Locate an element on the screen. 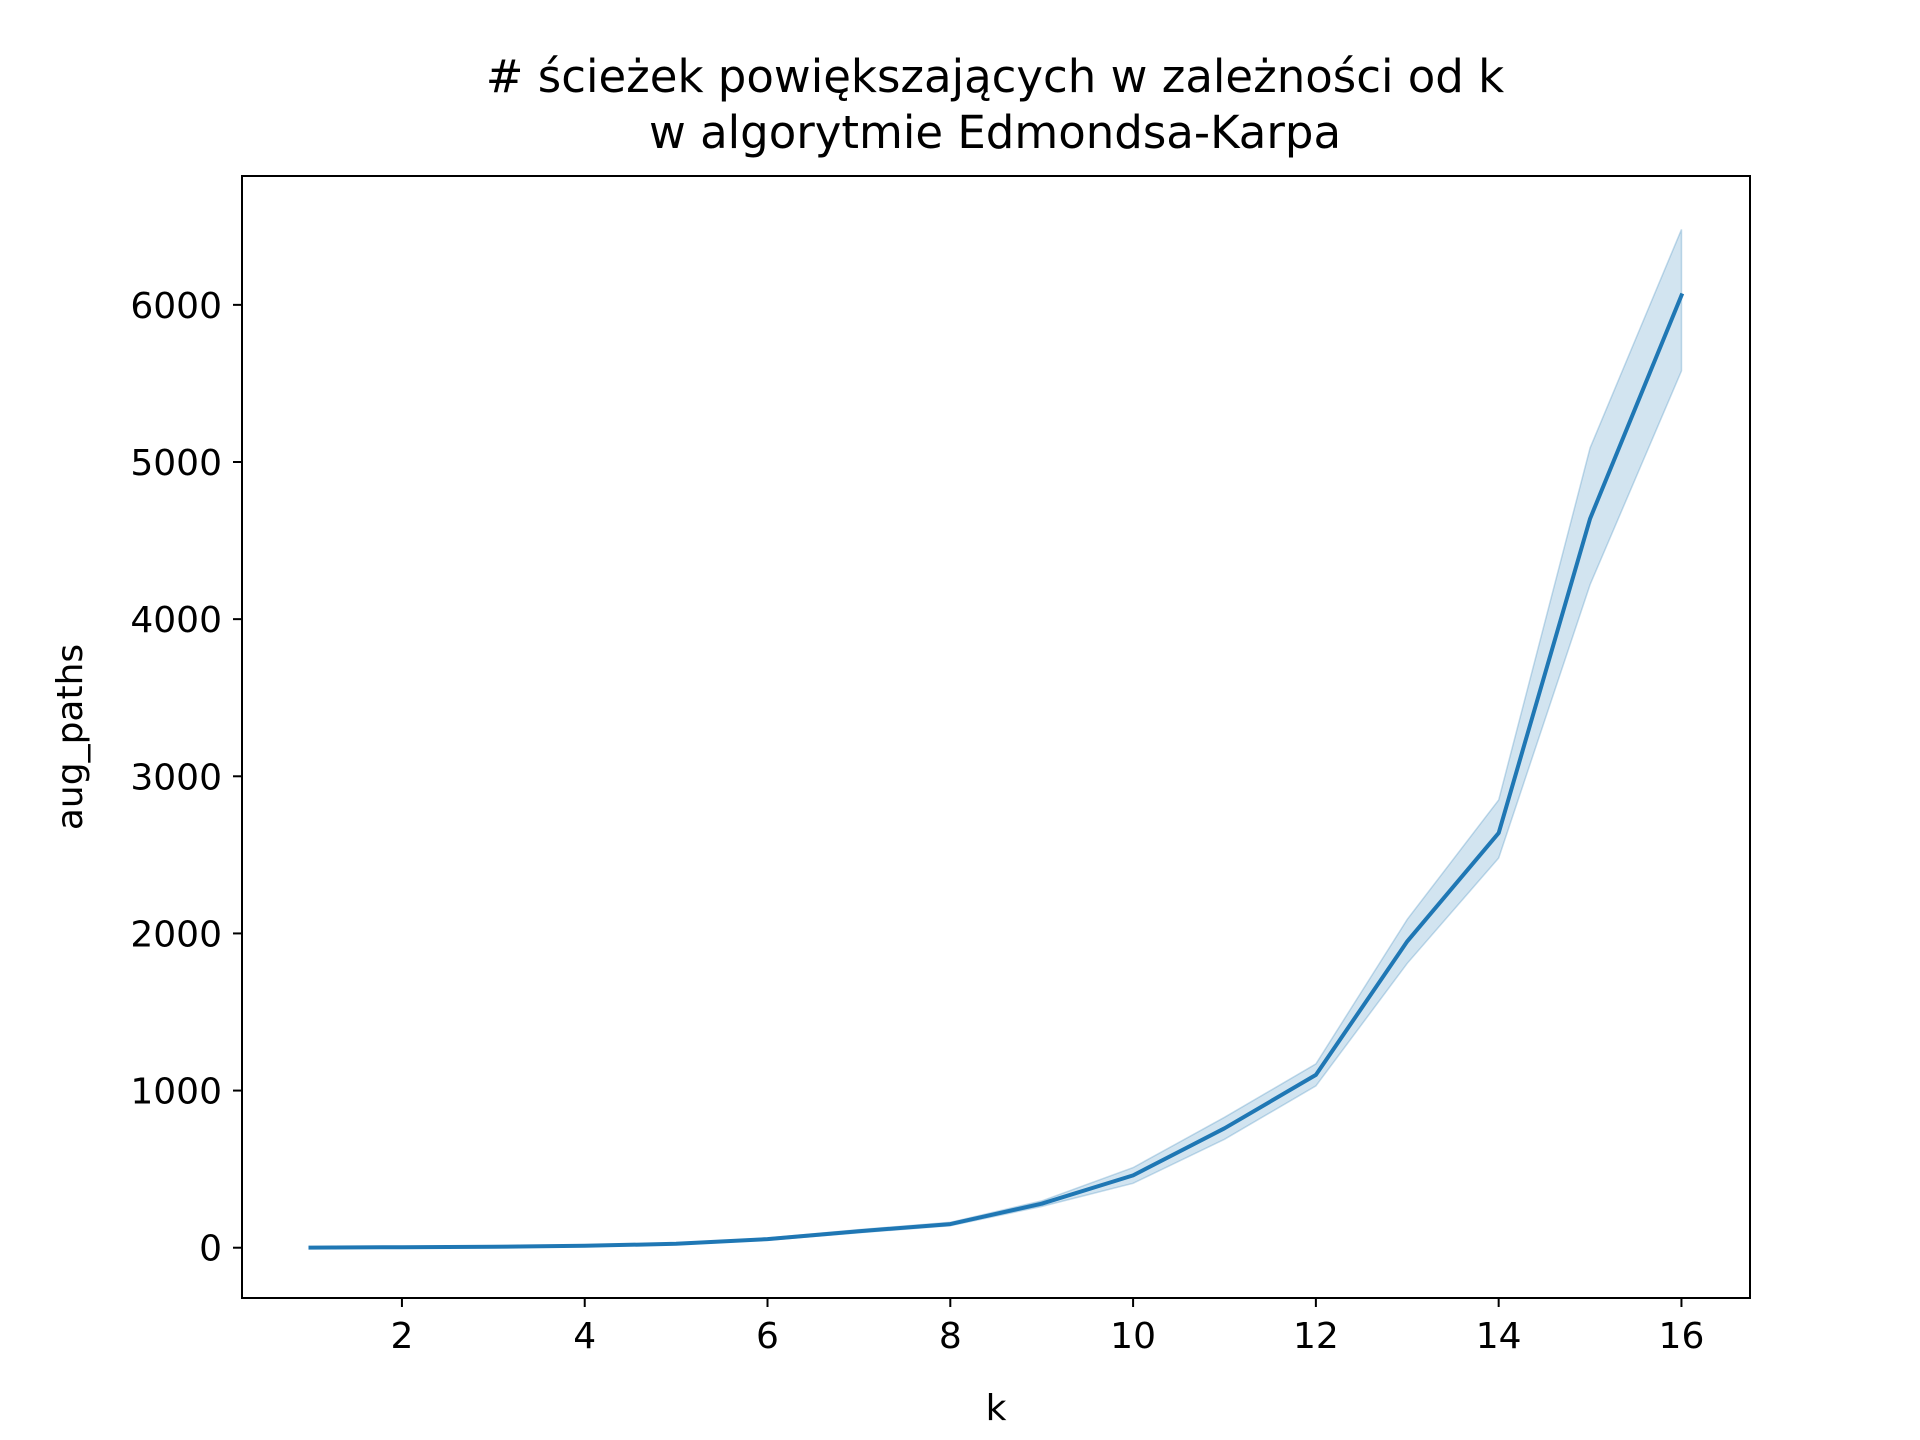 Image resolution: width=1920 pixels, height=1440 pixels. x-axis: 2 4 6 8 10 12 14 16 is located at coordinates (1047, 1327).